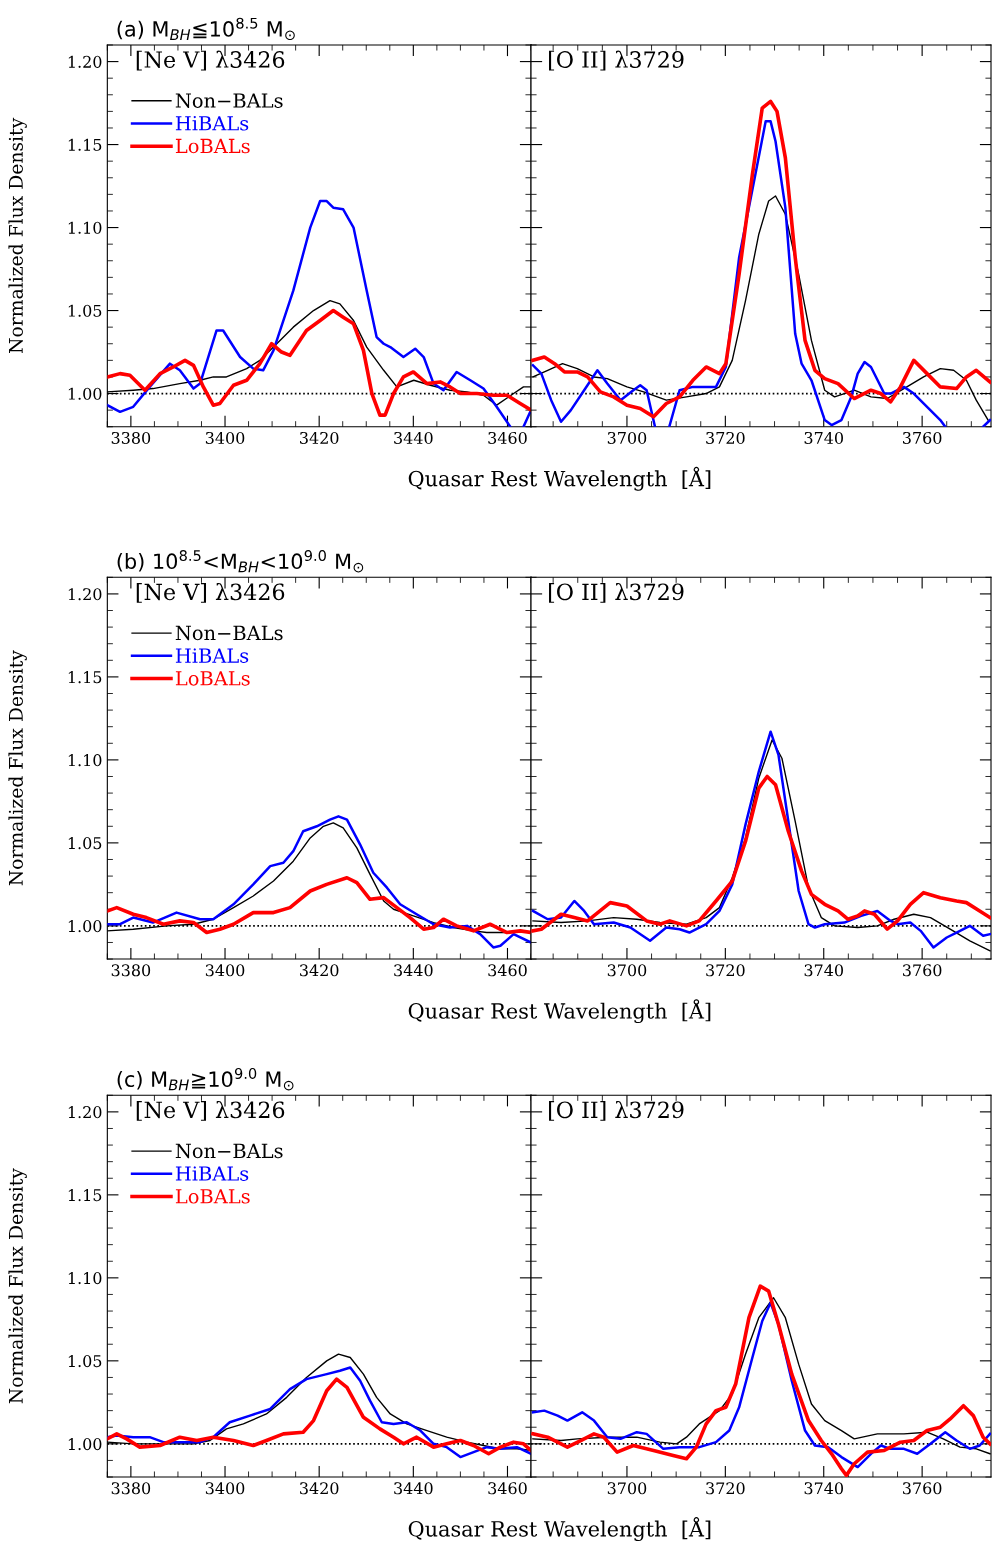 This screenshot has width=992, height=1562. Describe the element at coordinates (240, 561) in the screenshot. I see `chart-title: (b) 10$^{8.5}$<M$_{BH}$<10$^{9.0}$ M$_{⊙}$` at that location.